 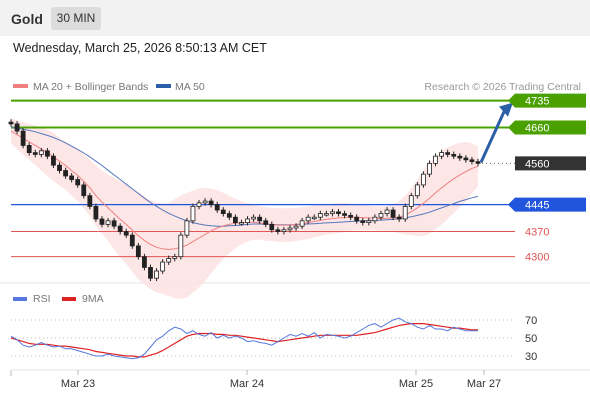 What do you see at coordinates (531, 357) in the screenshot?
I see `rsi-tick-30: 30` at bounding box center [531, 357].